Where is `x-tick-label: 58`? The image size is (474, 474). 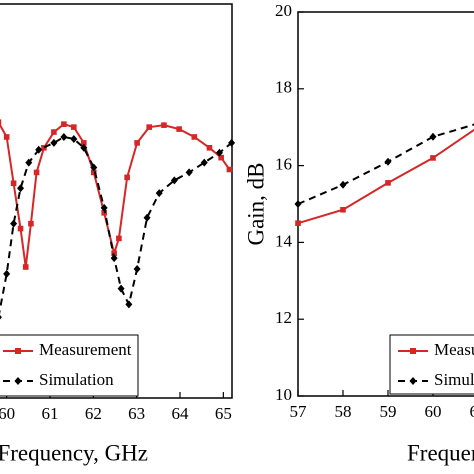 x-tick-label: 58 is located at coordinates (343, 411).